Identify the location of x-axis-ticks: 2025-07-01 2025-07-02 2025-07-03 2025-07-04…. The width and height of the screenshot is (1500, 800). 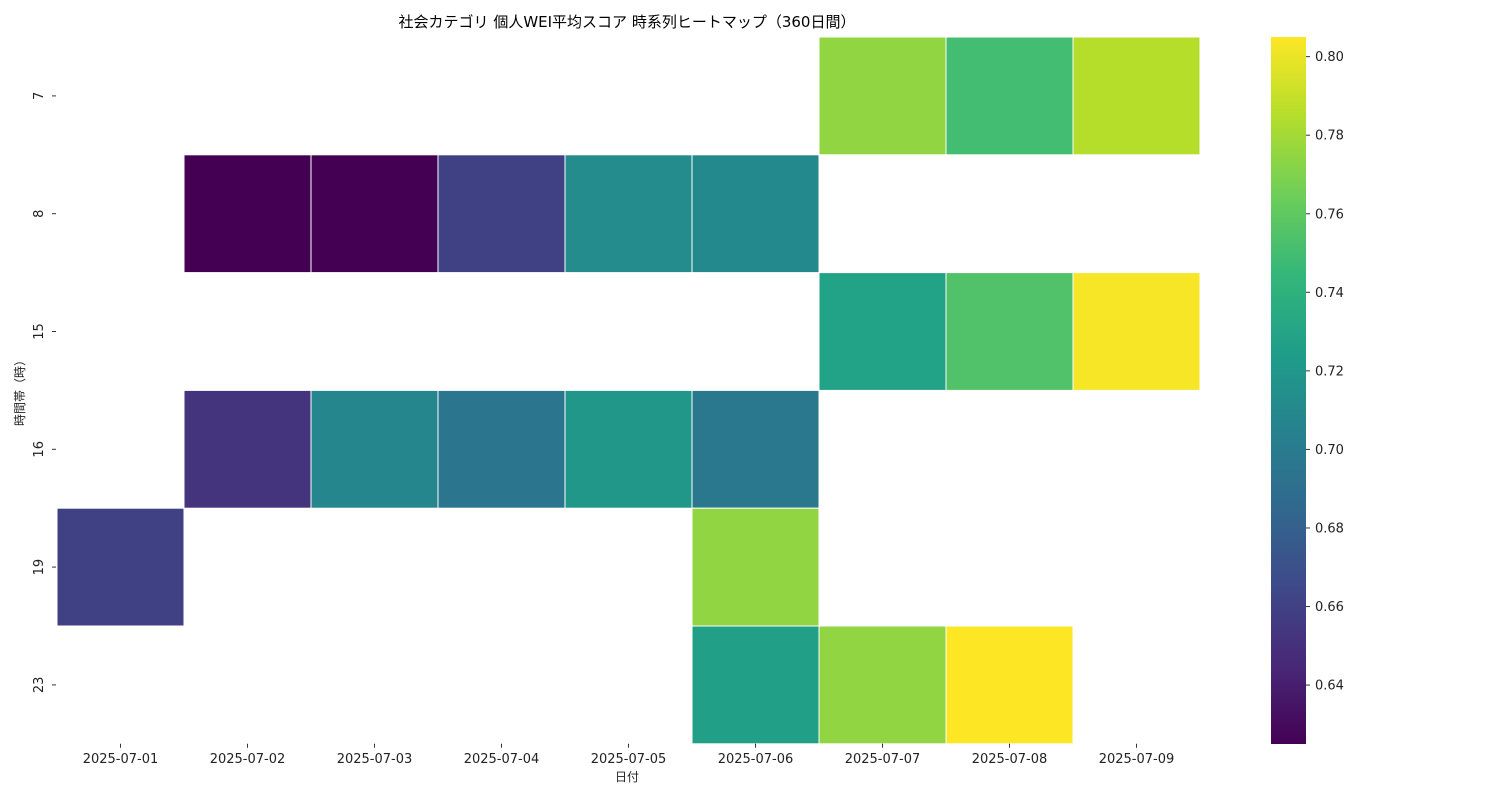
(629, 755).